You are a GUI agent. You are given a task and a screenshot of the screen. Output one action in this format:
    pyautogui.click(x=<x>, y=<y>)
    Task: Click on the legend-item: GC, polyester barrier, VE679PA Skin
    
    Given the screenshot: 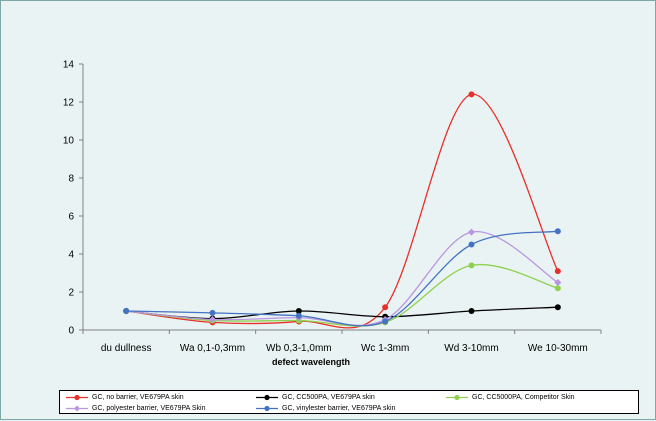 What is the action you would take?
    pyautogui.click(x=135, y=408)
    